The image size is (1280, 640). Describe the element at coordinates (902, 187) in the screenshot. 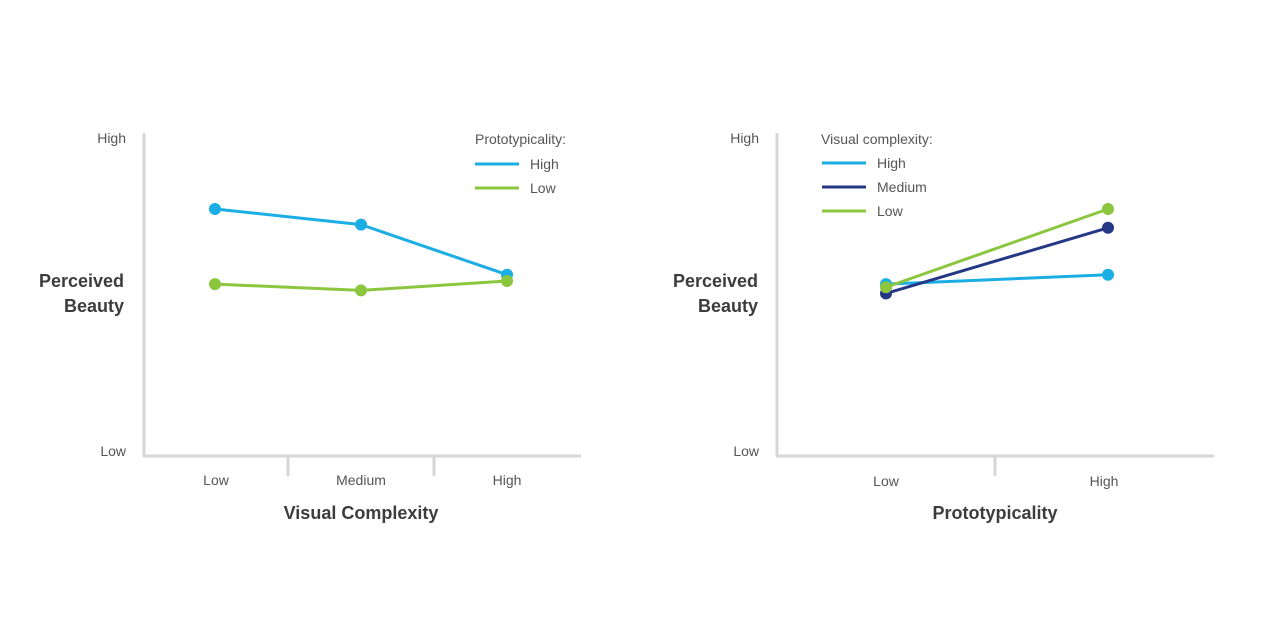

I see `legend-label-medium: Medium` at that location.